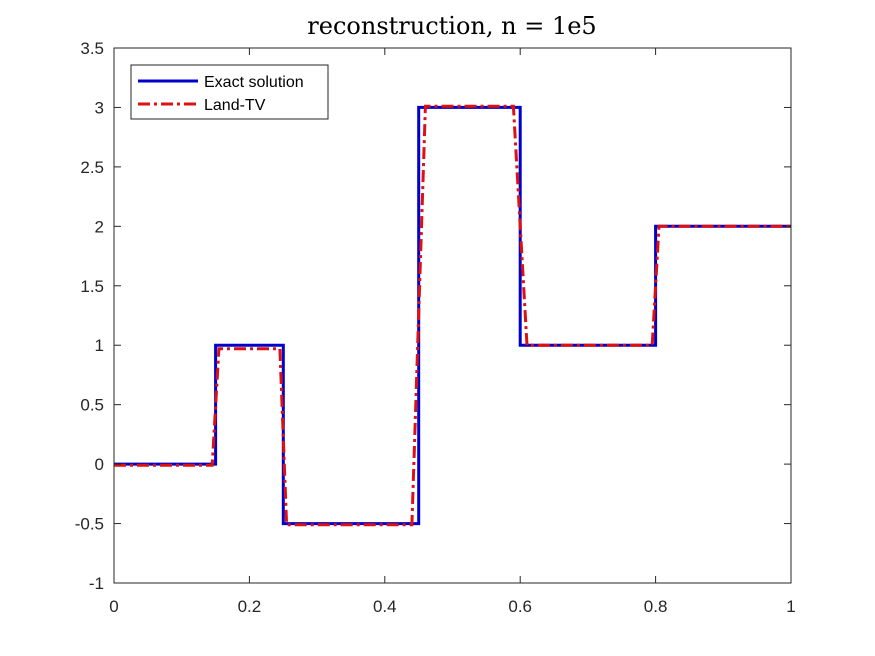 This screenshot has height=656, width=875. I want to click on legend-box, so click(229, 92).